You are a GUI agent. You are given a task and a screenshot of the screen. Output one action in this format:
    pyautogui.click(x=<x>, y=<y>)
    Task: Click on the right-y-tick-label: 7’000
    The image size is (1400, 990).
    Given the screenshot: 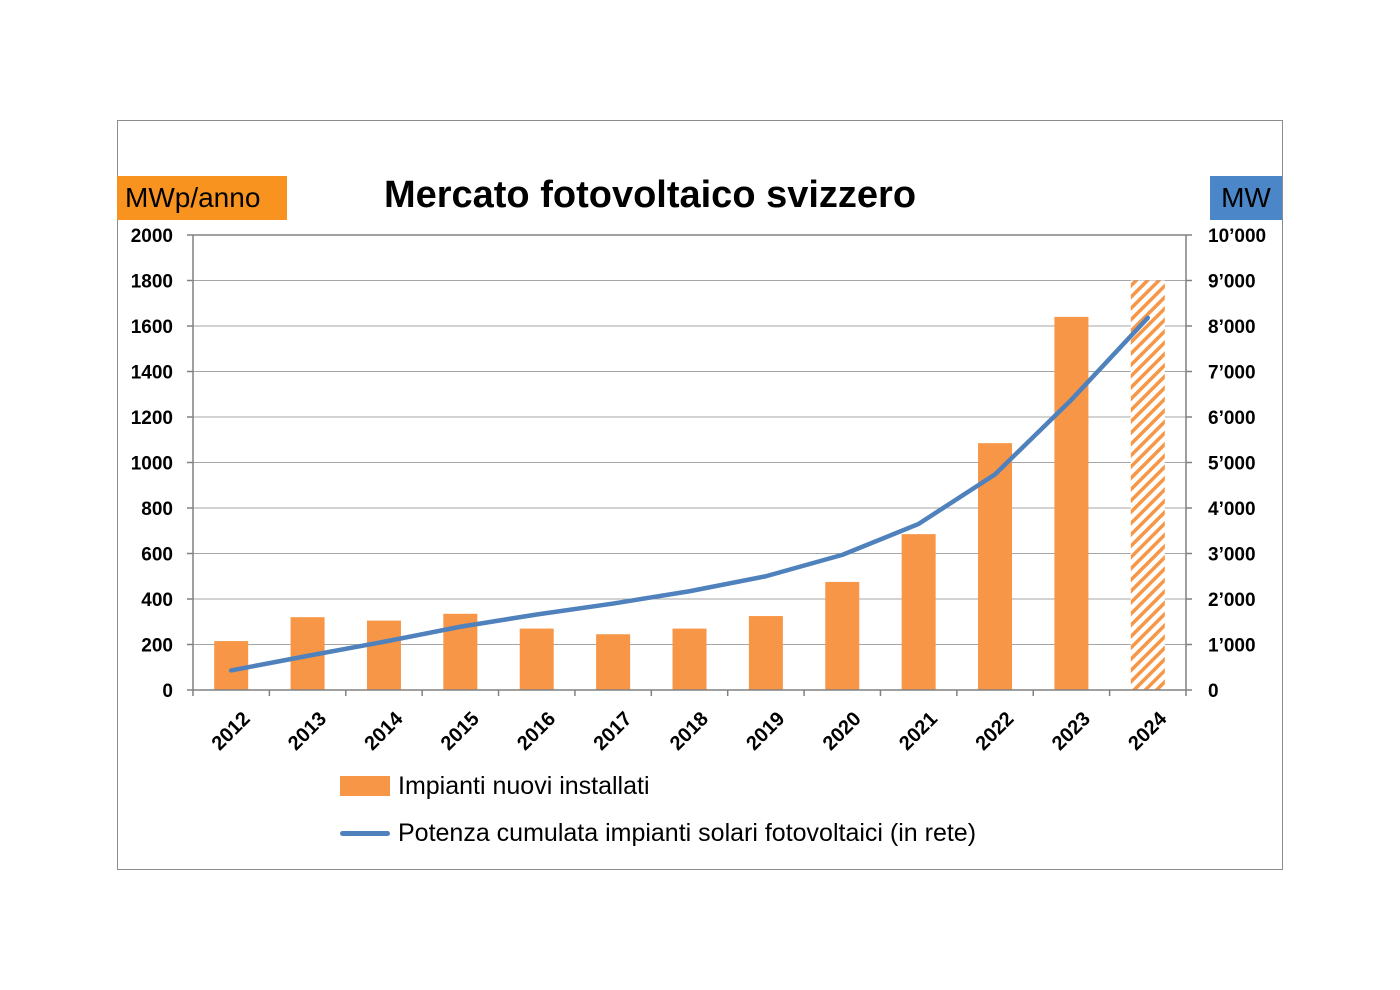 What is the action you would take?
    pyautogui.click(x=1232, y=373)
    